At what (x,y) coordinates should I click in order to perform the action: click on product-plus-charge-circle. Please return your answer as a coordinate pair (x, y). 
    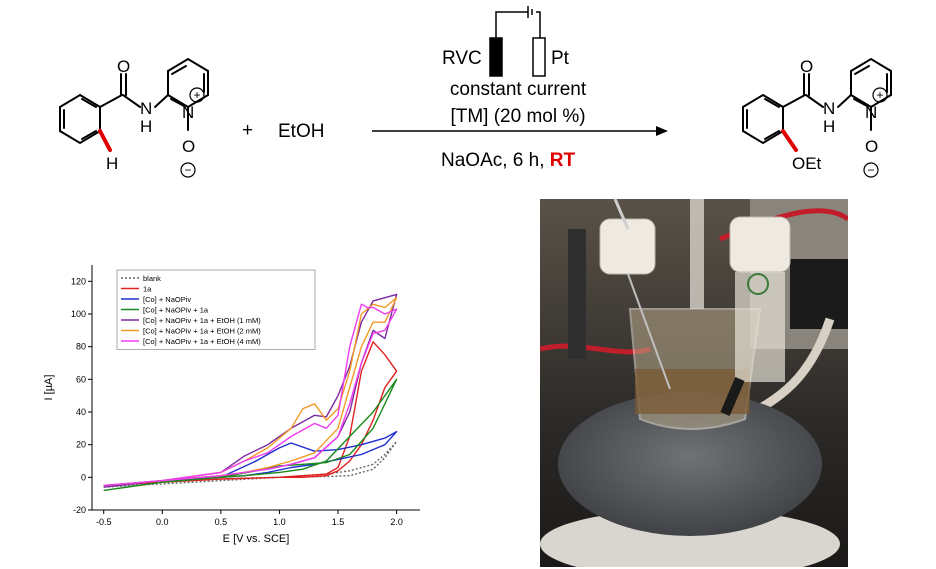
    Looking at the image, I should click on (880, 95).